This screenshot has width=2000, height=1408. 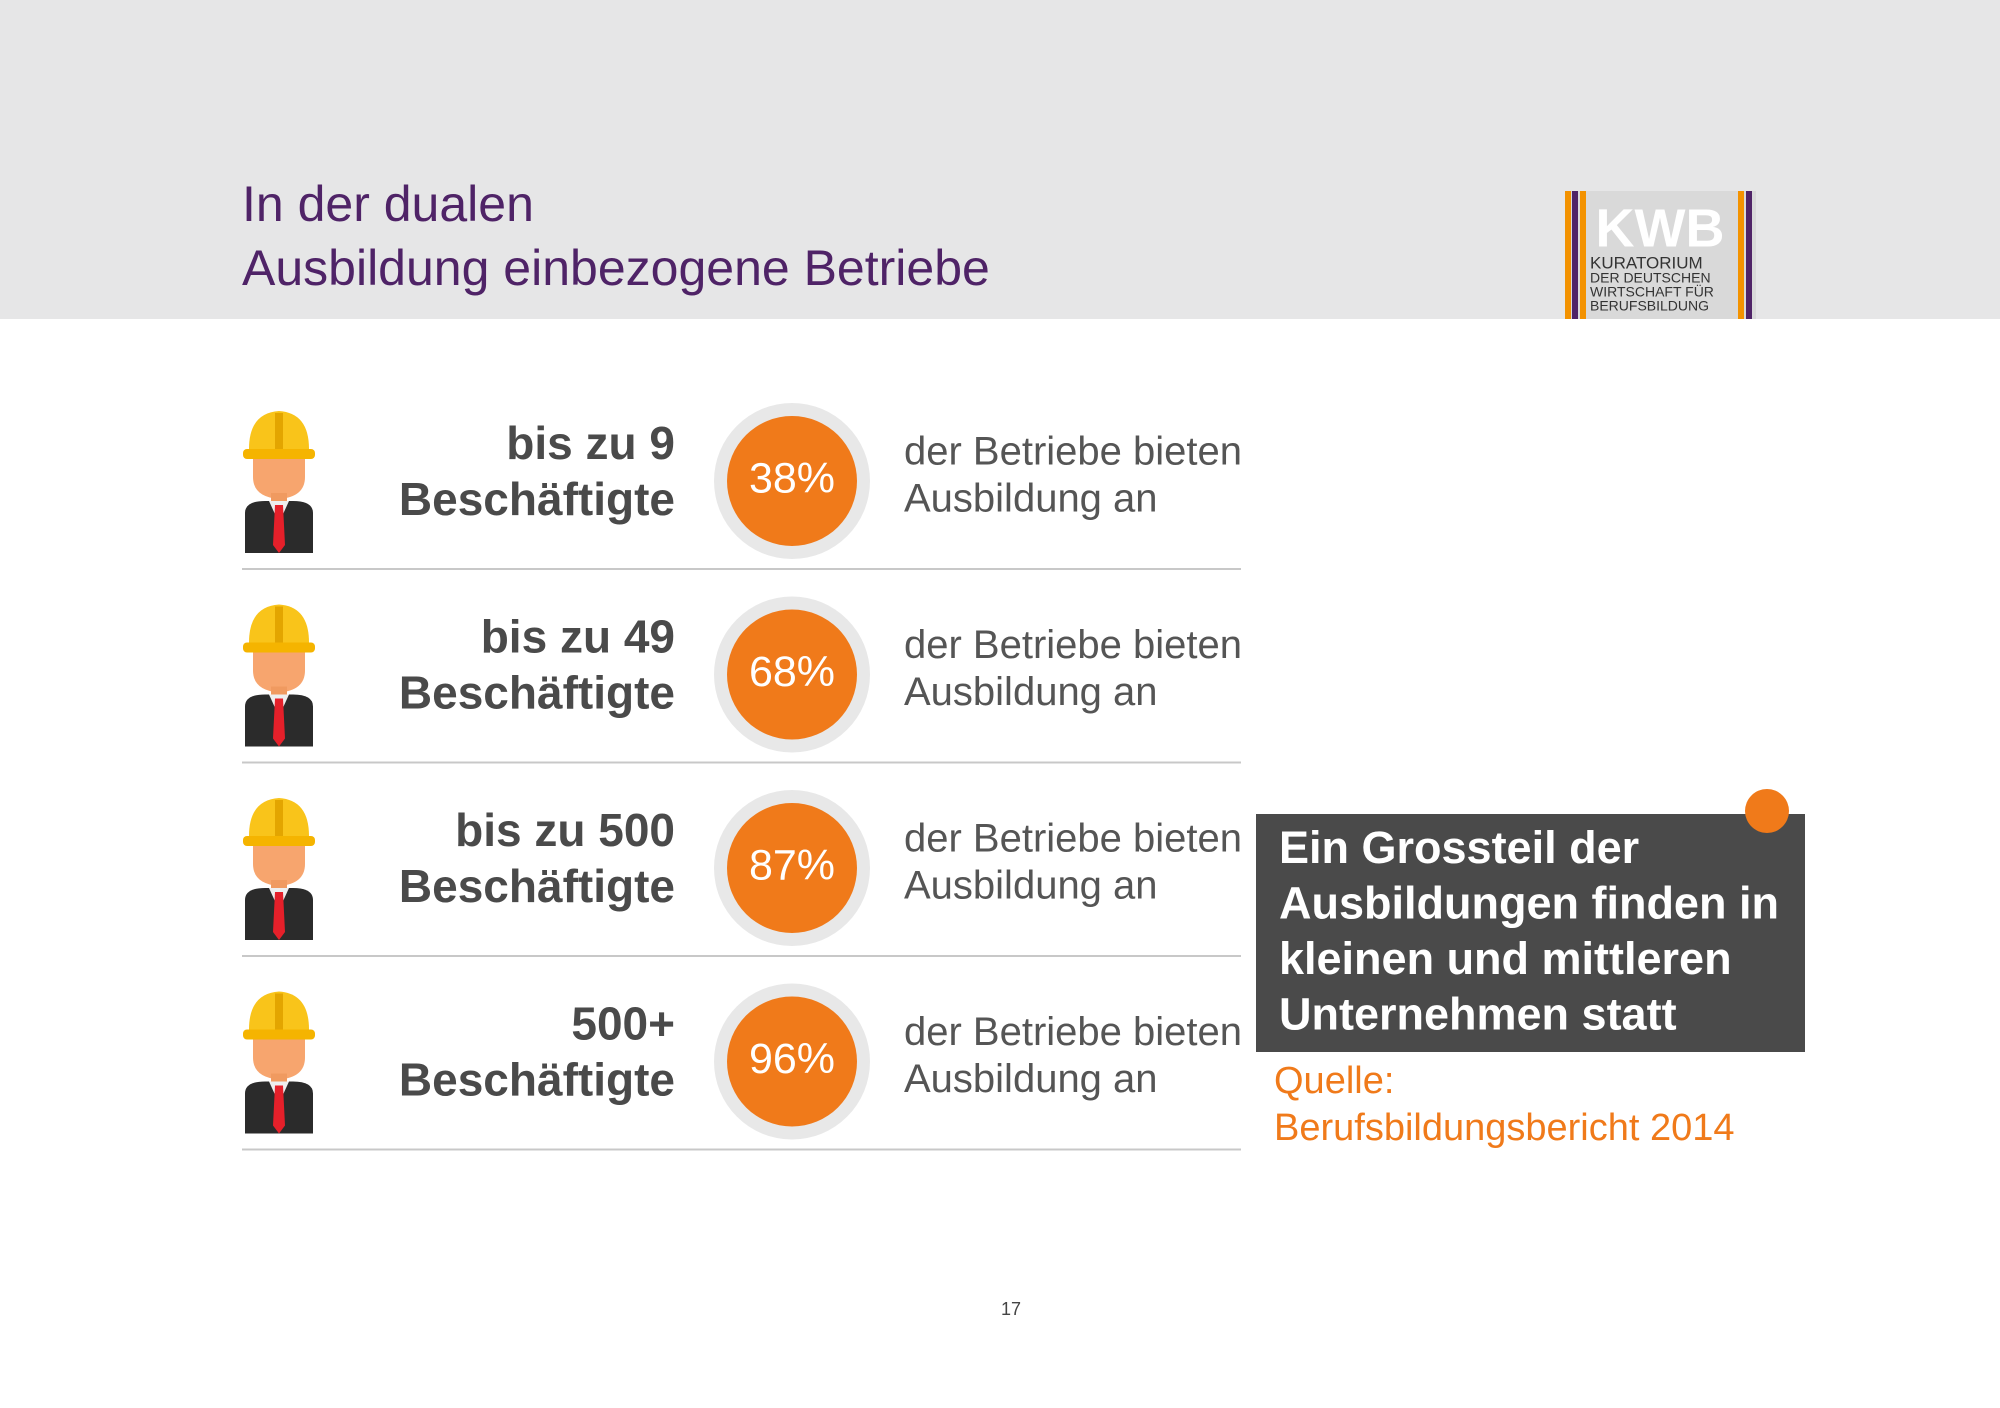 What do you see at coordinates (1650, 278) in the screenshot?
I see `logo-text: DER DEUTSCHEN` at bounding box center [1650, 278].